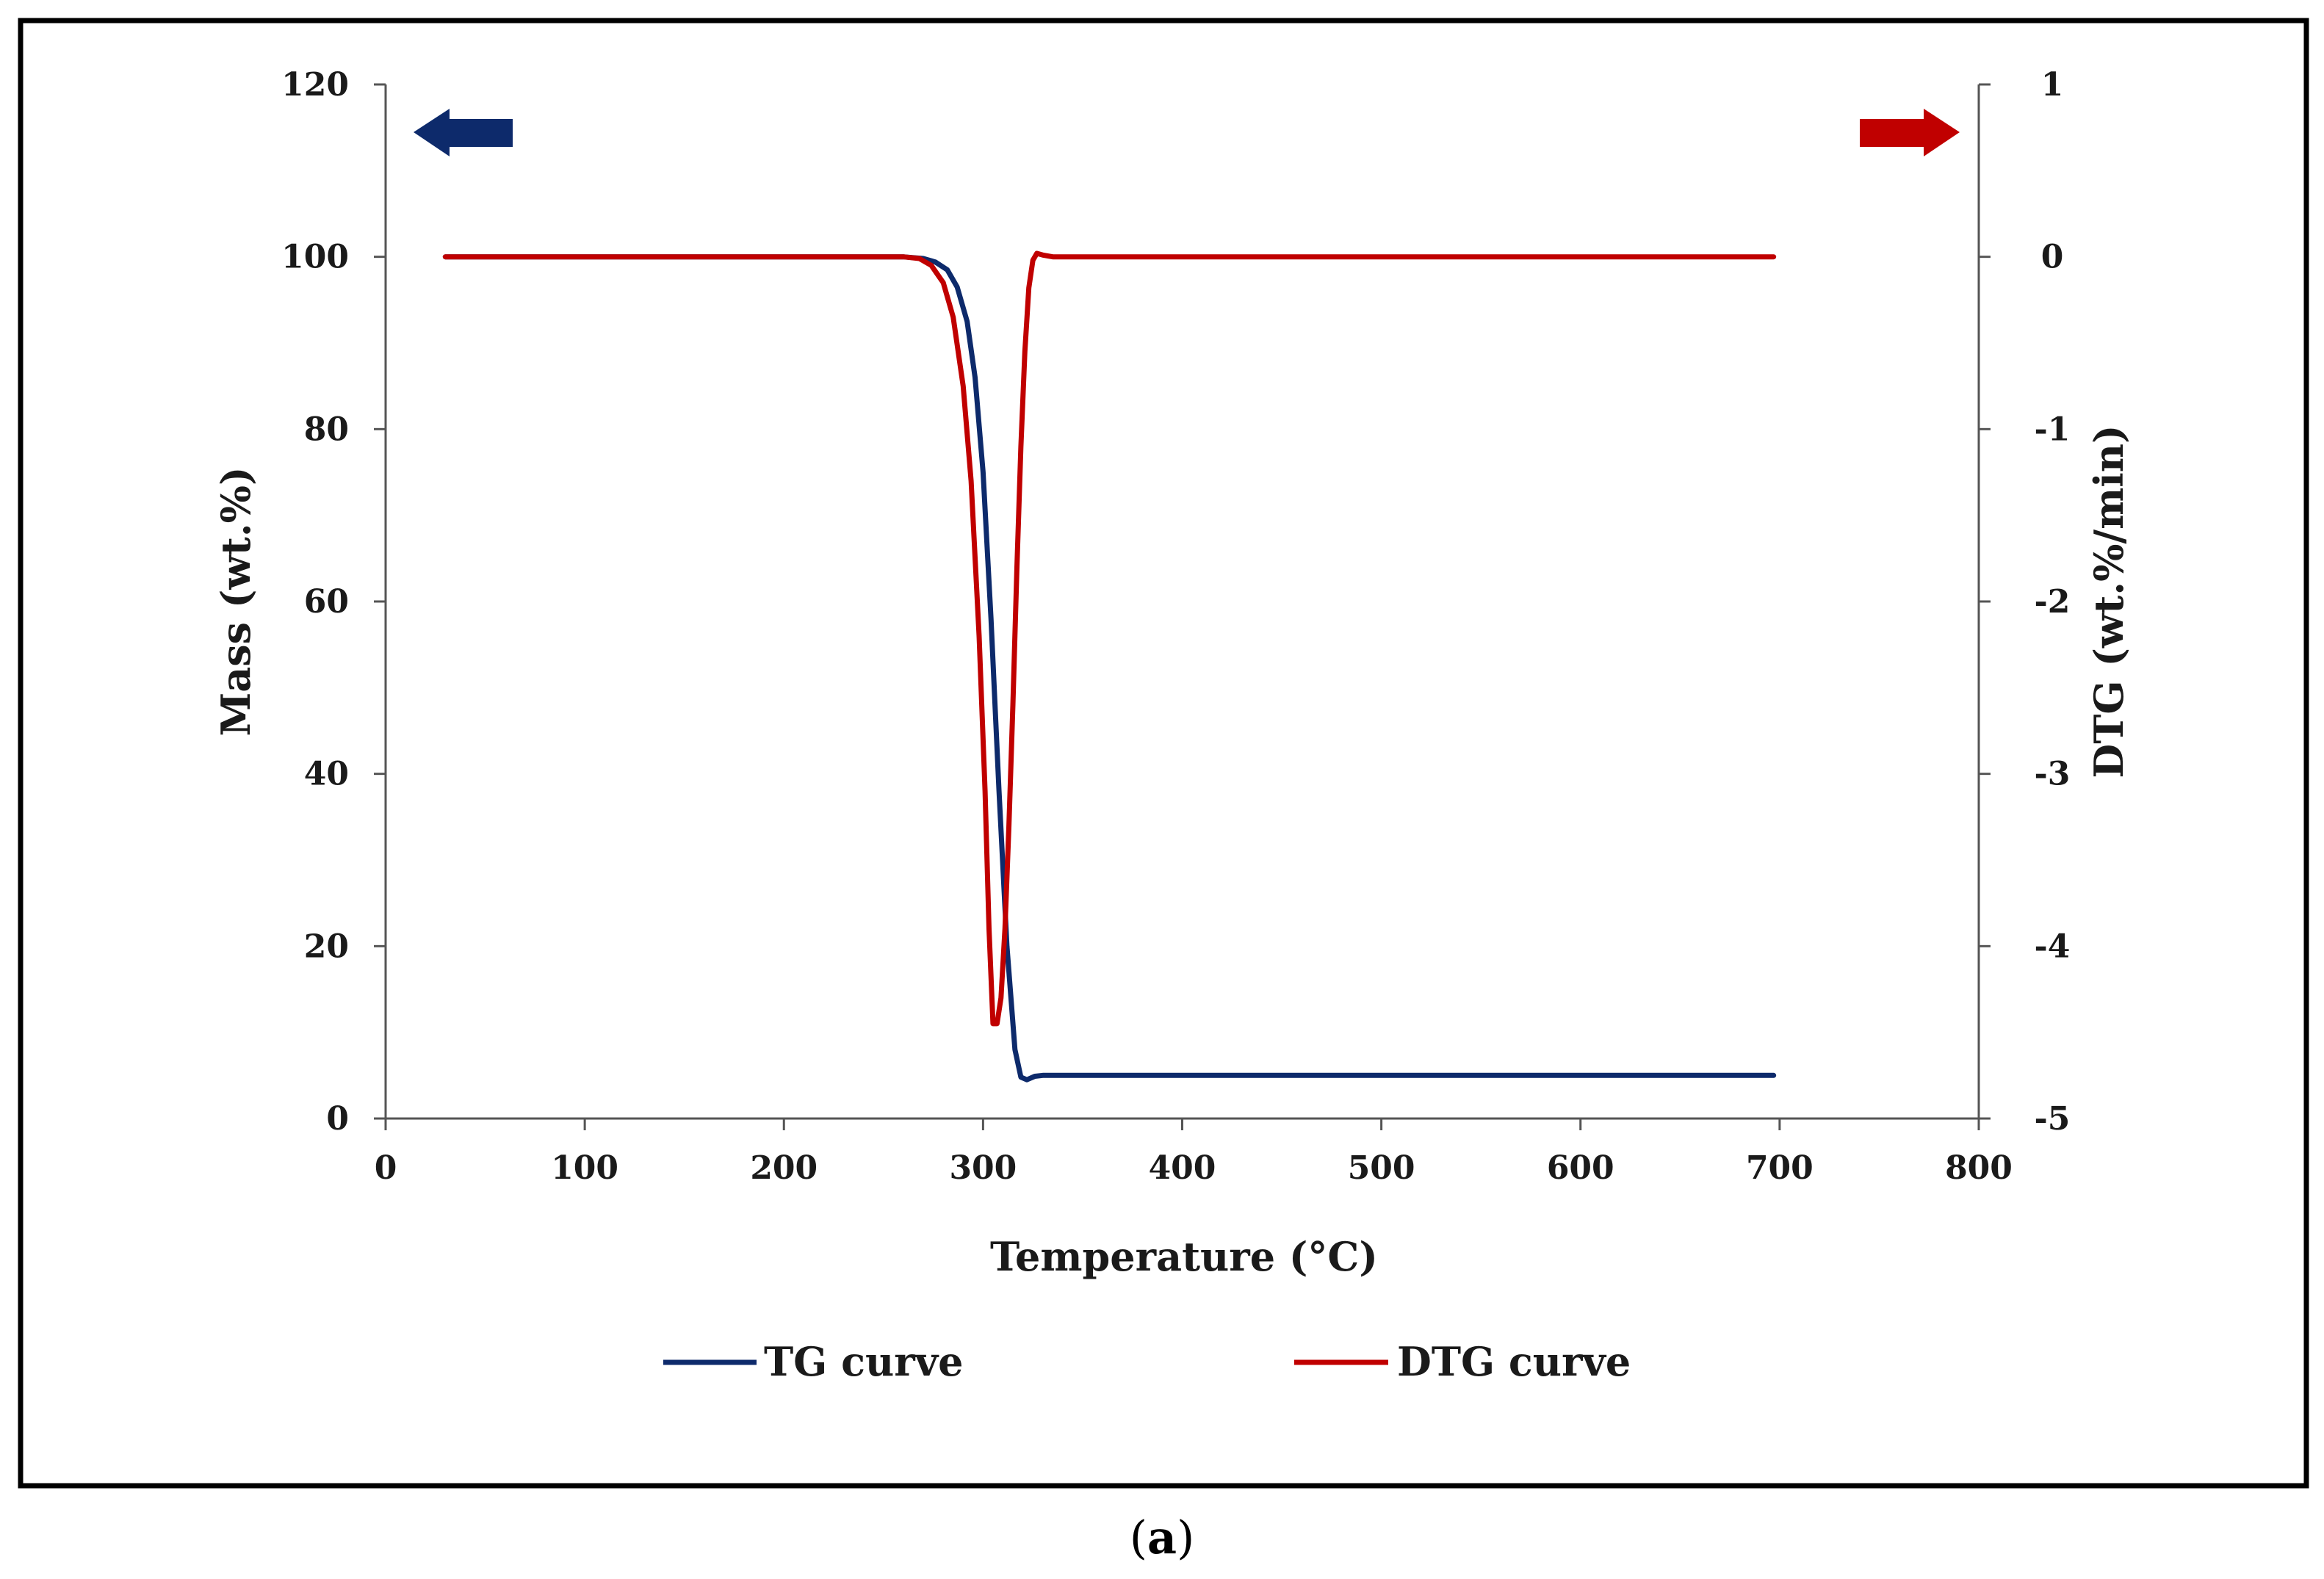 The height and width of the screenshot is (1579, 2324). I want to click on y2-tick-label: -3, so click(2053, 774).